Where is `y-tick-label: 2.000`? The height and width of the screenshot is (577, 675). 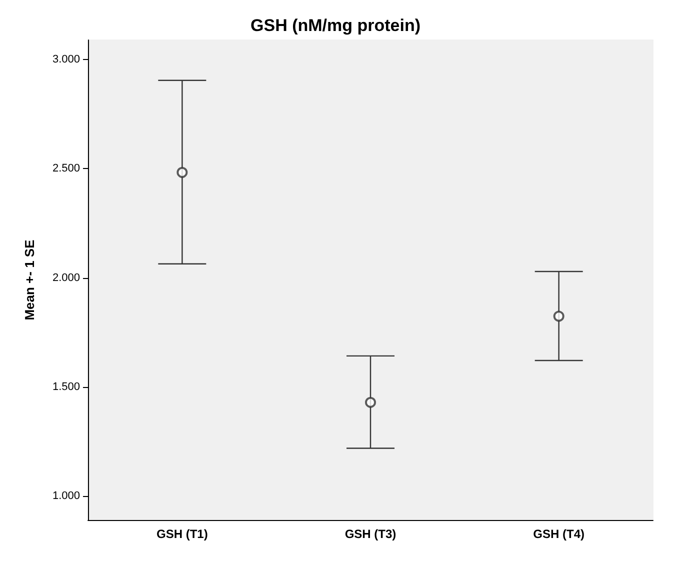
y-tick-label: 2.000 is located at coordinates (66, 278).